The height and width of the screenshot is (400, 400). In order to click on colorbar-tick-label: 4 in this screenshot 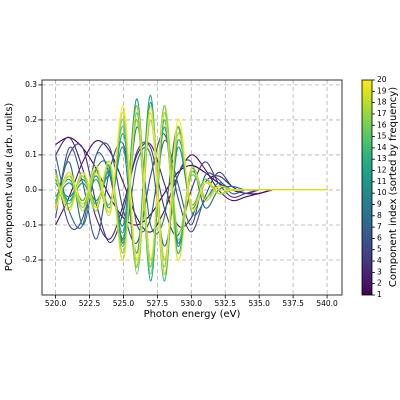, I will do `click(379, 260)`.